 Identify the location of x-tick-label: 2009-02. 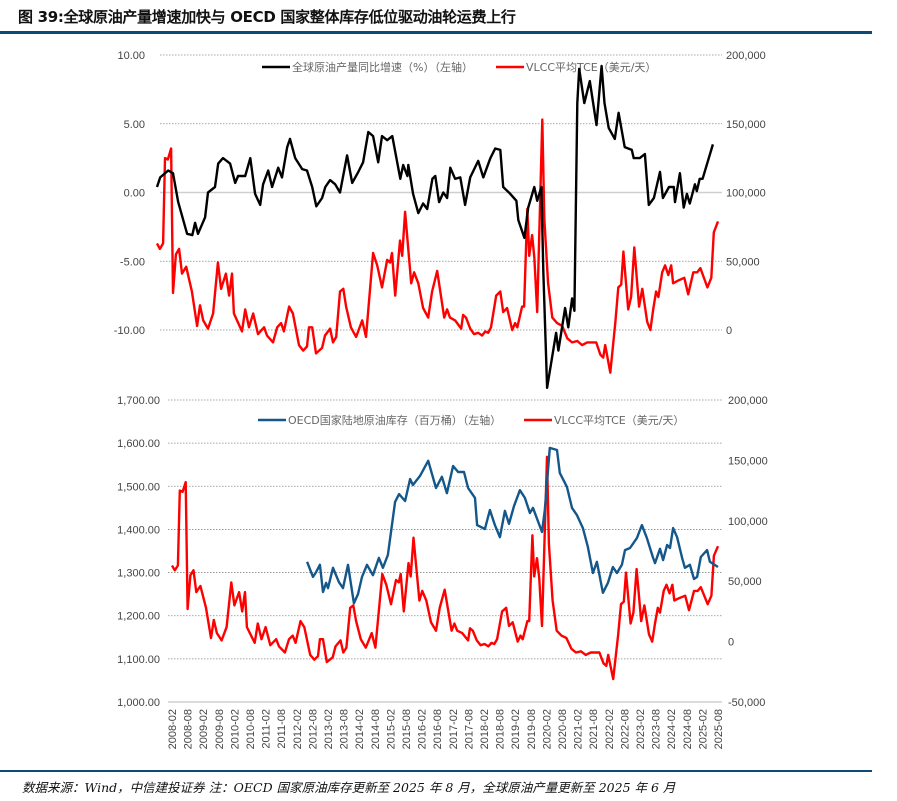
(204, 729).